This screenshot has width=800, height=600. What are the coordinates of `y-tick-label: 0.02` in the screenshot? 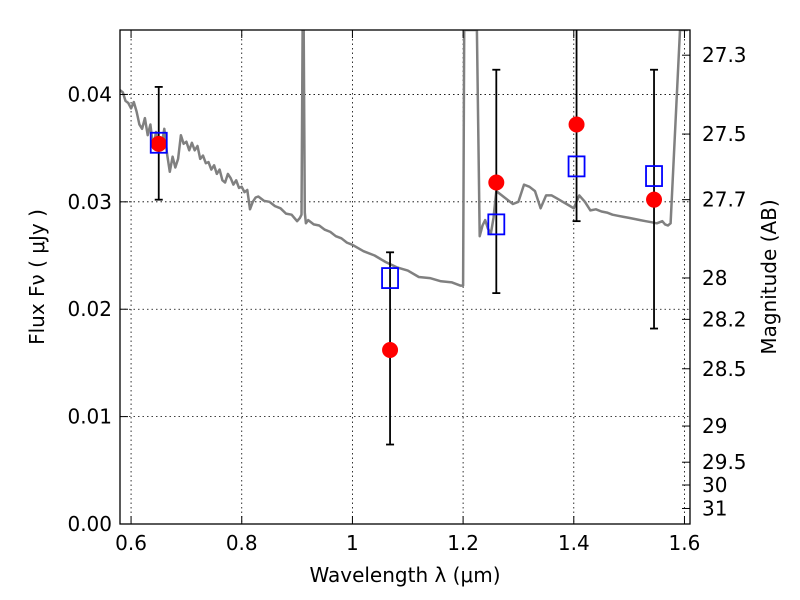 It's located at (89, 309).